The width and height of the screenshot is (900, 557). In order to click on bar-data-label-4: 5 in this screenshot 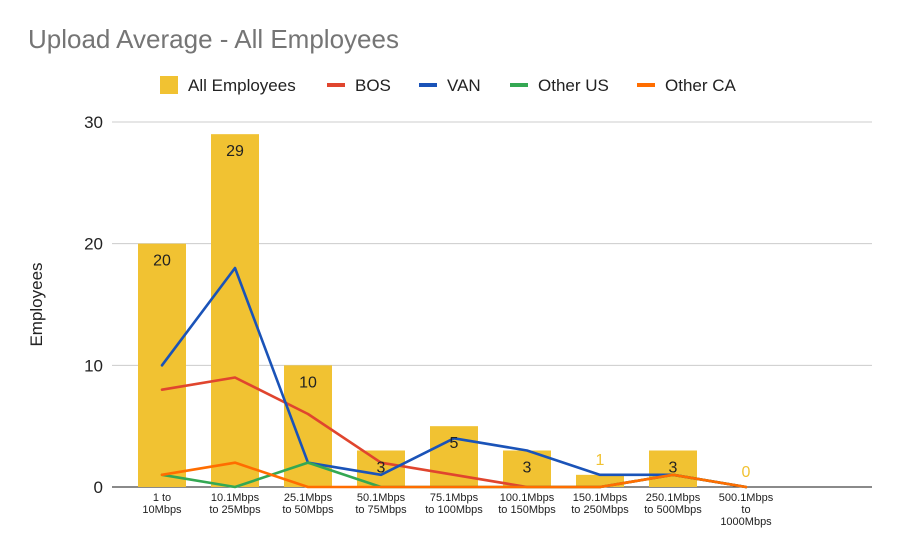, I will do `click(454, 443)`.